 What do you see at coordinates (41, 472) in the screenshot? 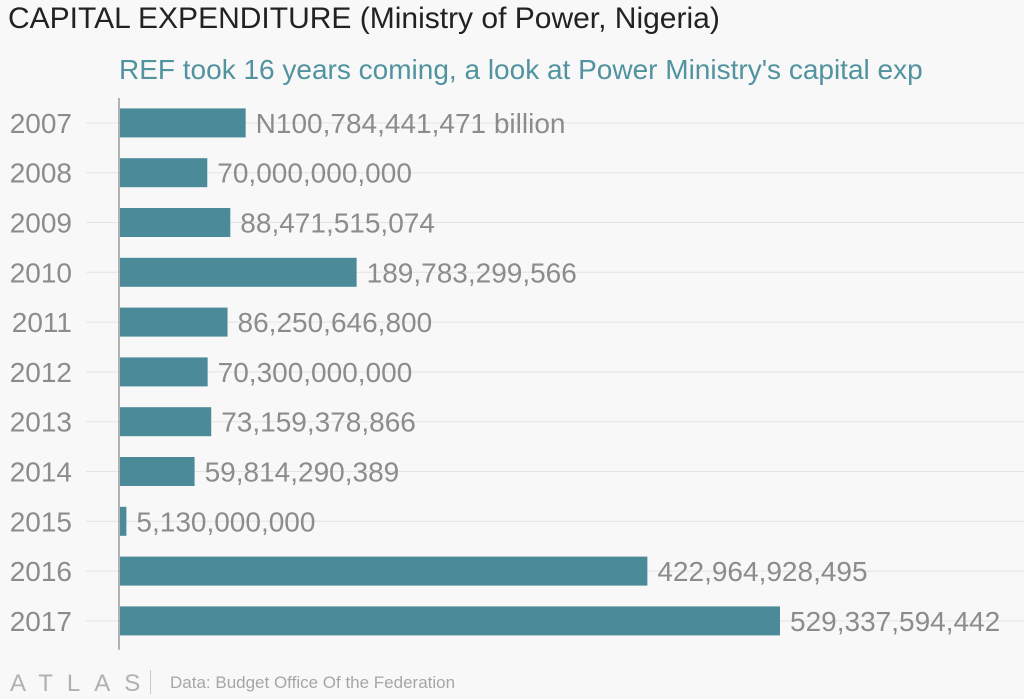
I see `category-label: 2014` at bounding box center [41, 472].